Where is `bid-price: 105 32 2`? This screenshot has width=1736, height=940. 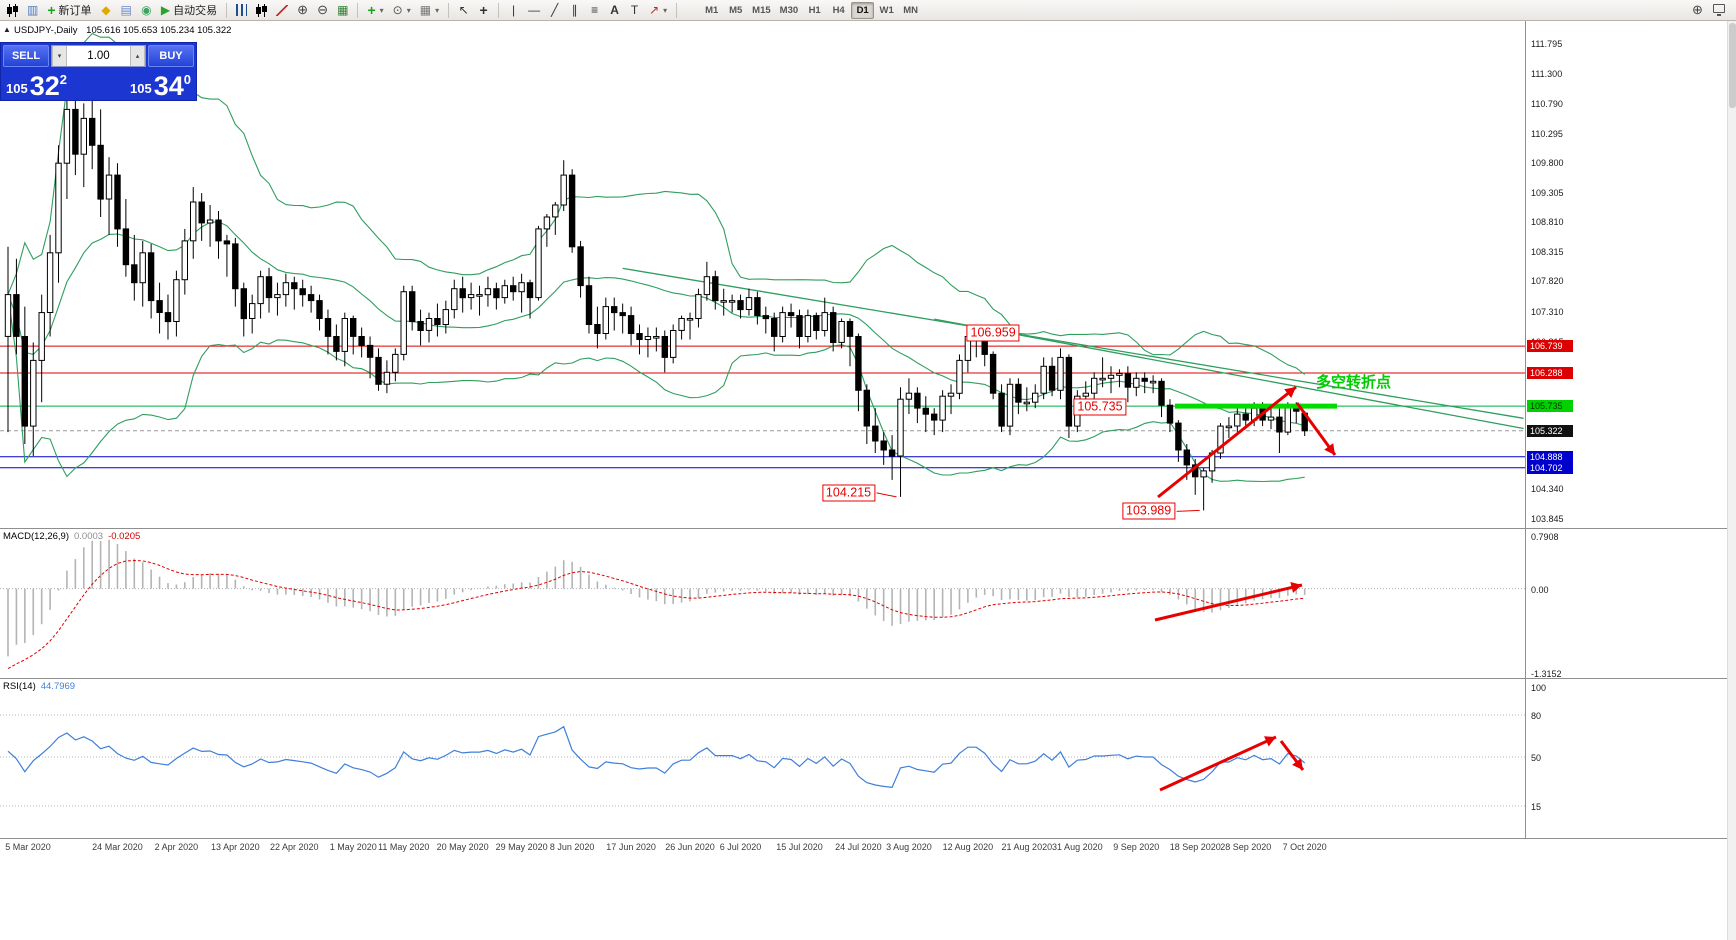
bid-price: 105 32 2 is located at coordinates (36, 86).